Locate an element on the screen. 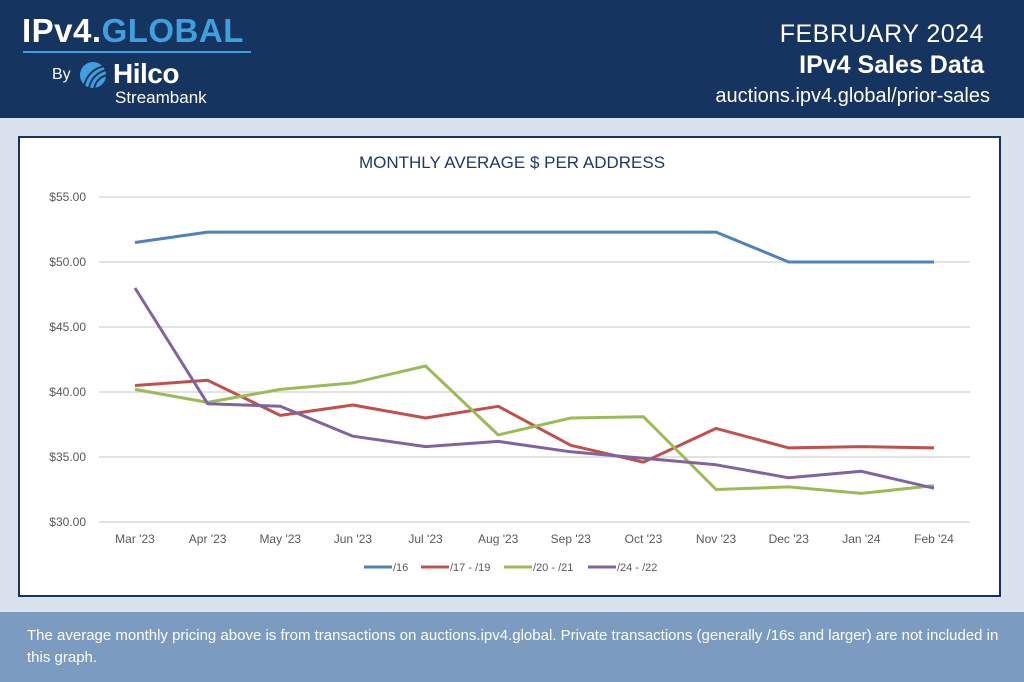 The height and width of the screenshot is (682, 1024). x-tick-label: Jan '24 is located at coordinates (861, 539).